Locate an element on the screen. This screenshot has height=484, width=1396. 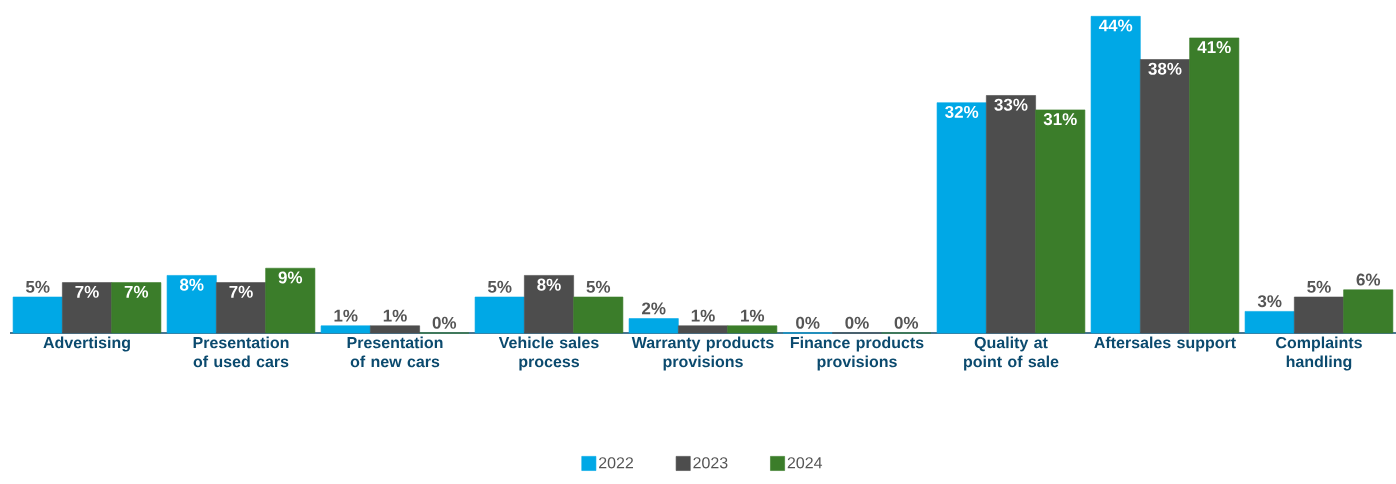
x-tick-label: Warranty products provisions is located at coordinates (702, 353).